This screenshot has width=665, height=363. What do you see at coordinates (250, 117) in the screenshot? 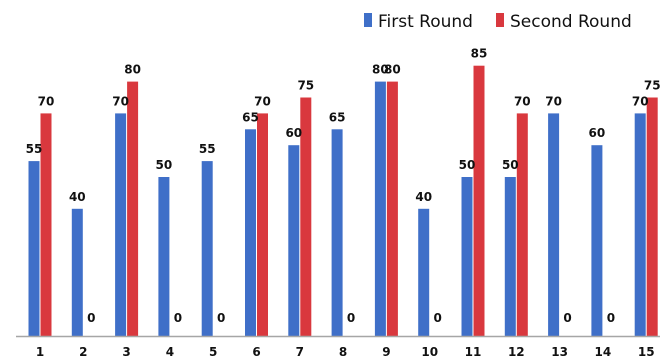
I see `value-label-first-round-6: 65` at bounding box center [250, 117].